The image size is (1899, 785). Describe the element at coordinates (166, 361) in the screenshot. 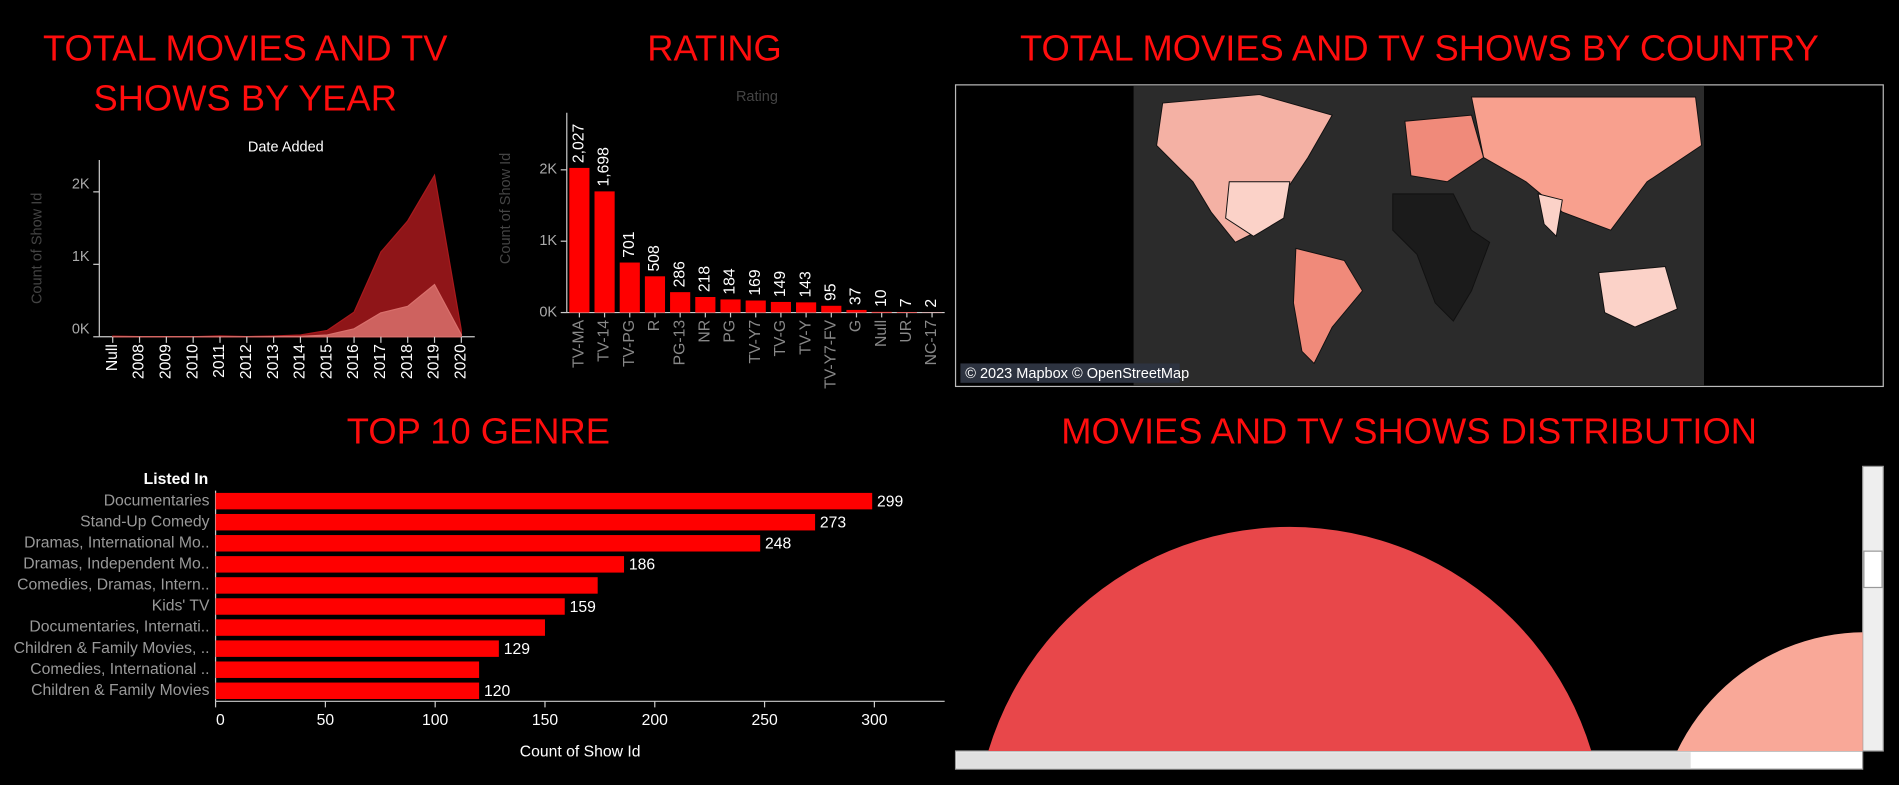

I see `x-tick-label: 2009` at that location.